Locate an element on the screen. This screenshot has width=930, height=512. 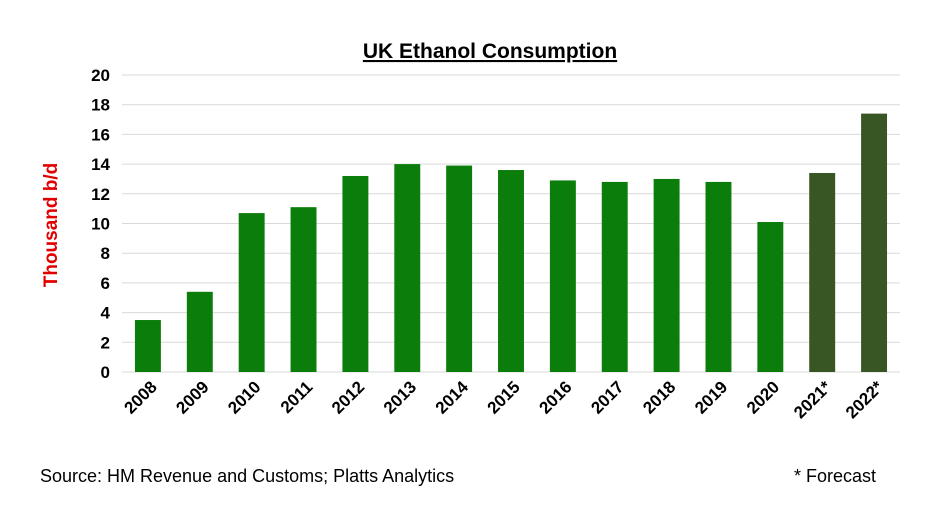
bar-2014 is located at coordinates (459, 268).